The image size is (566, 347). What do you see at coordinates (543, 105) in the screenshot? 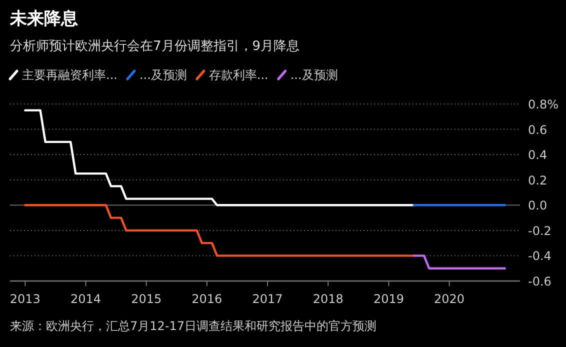
I see `ytick: 0.8%` at bounding box center [543, 105].